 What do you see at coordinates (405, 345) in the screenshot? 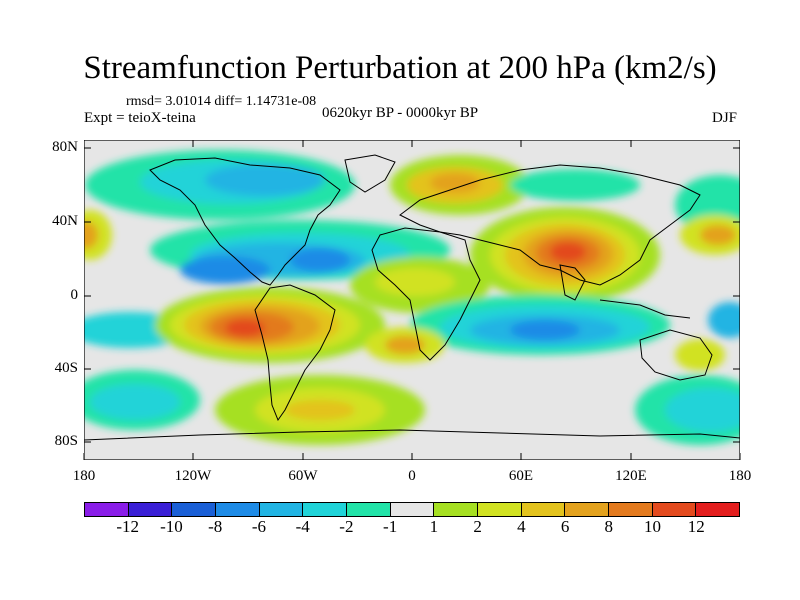
I see `contour-atl-orange` at bounding box center [405, 345].